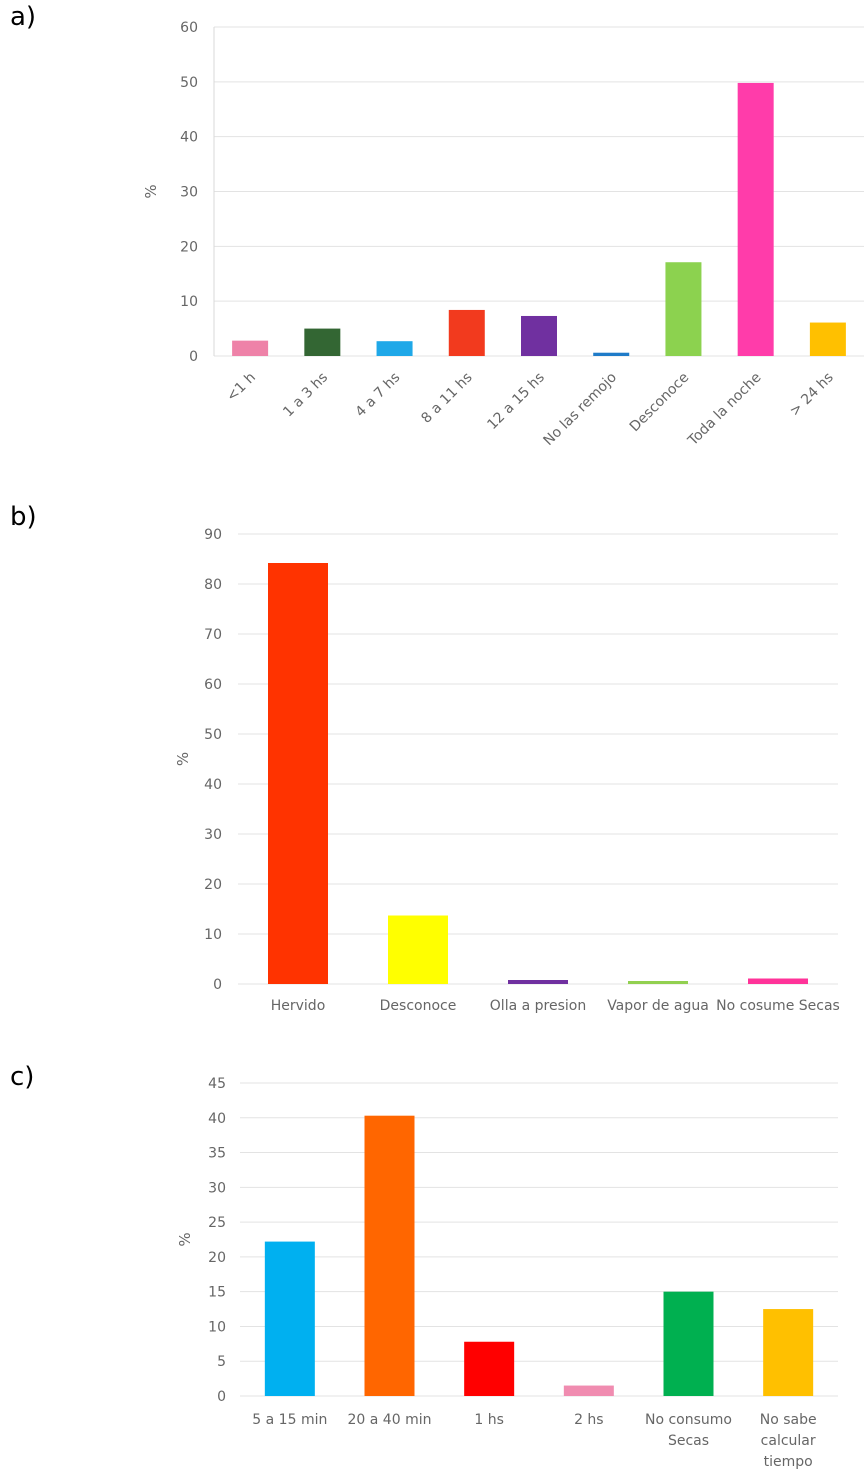  What do you see at coordinates (688, 1420) in the screenshot?
I see `x-category-label: No consumo` at bounding box center [688, 1420].